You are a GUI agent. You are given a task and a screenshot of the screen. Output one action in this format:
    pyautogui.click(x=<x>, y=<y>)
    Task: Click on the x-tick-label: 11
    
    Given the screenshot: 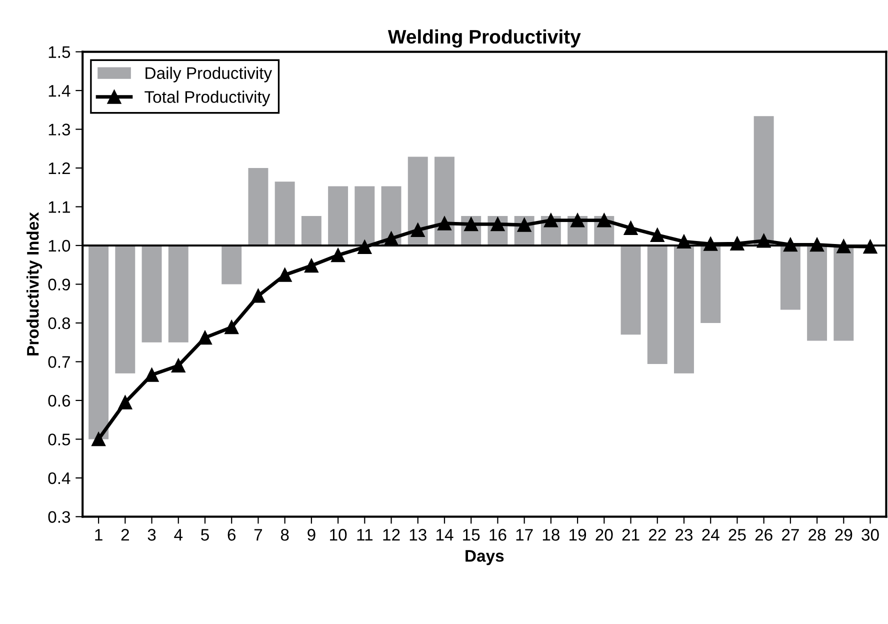 What is the action you would take?
    pyautogui.click(x=364, y=535)
    